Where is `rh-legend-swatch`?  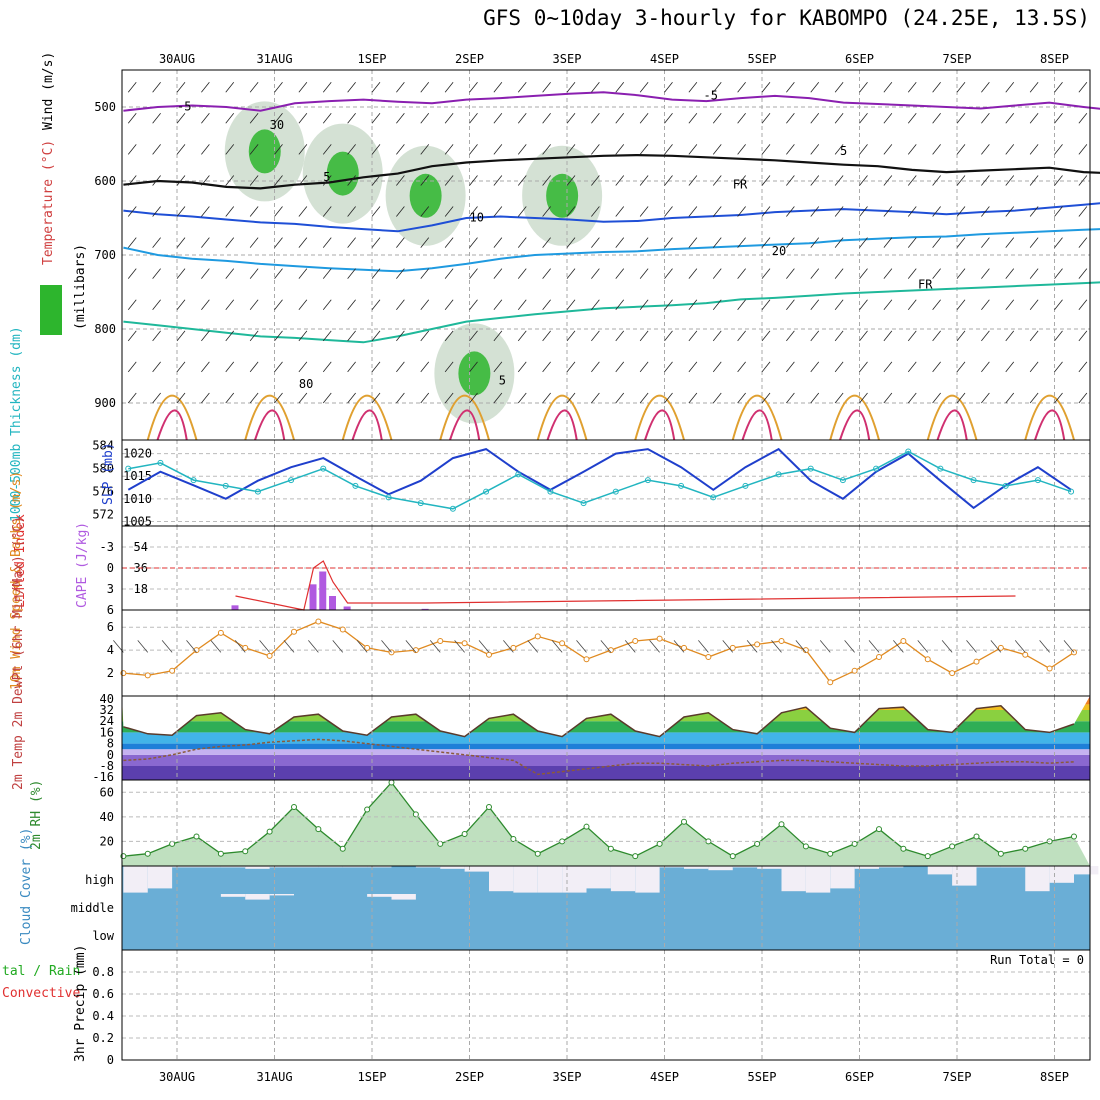
rh-legend-swatch is located at coordinates (51, 310).